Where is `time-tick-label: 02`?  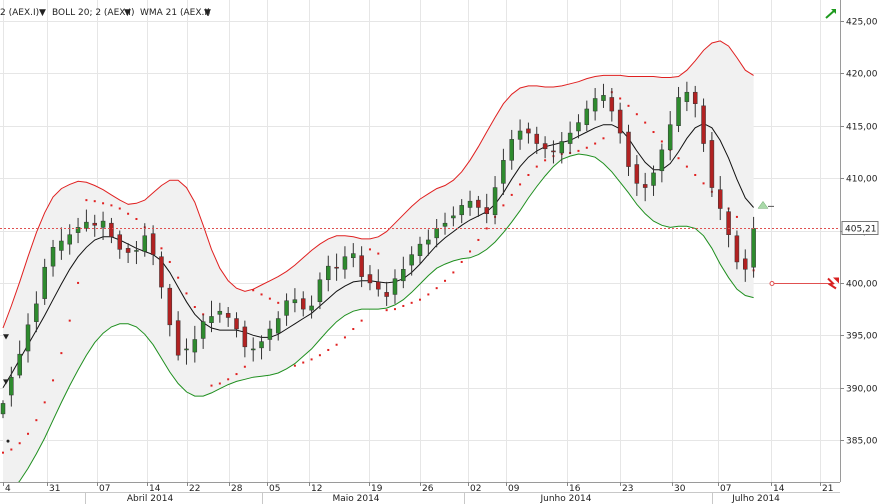
time-tick-label: 02 is located at coordinates (475, 489).